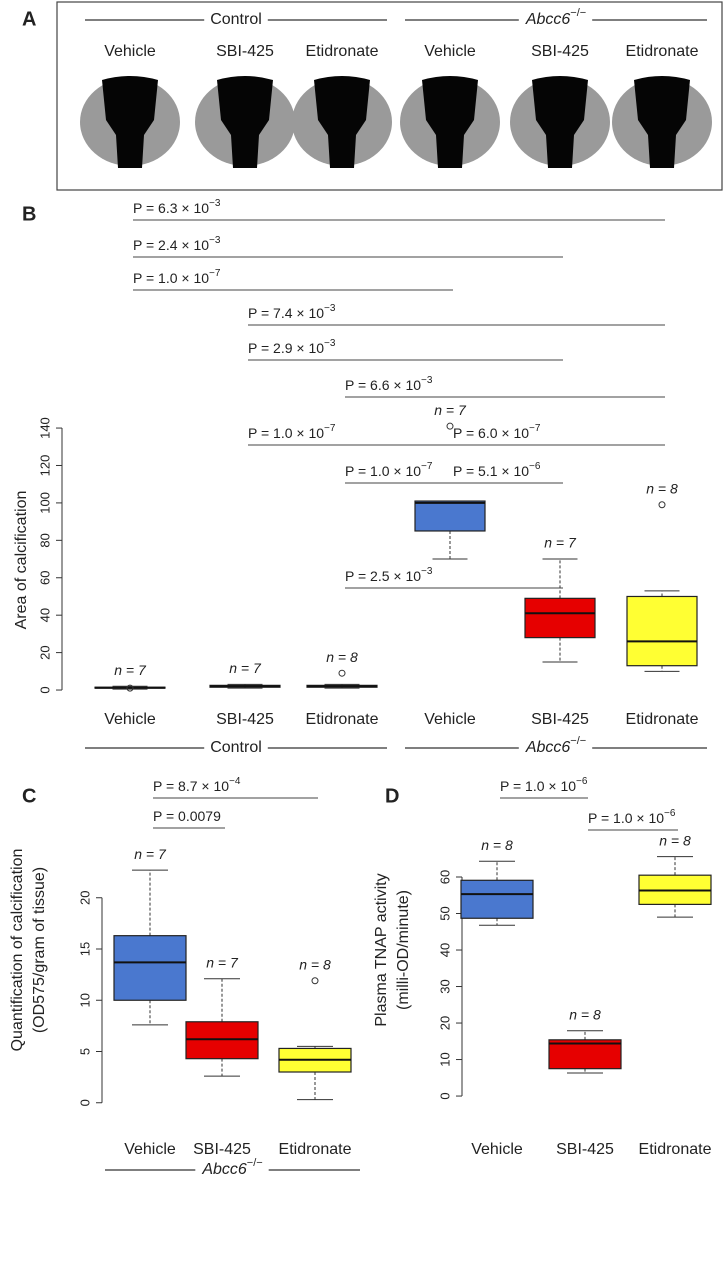 Image resolution: width=727 pixels, height=1280 pixels. I want to click on p-value: P = 2.5 × 10−3, so click(389, 575).